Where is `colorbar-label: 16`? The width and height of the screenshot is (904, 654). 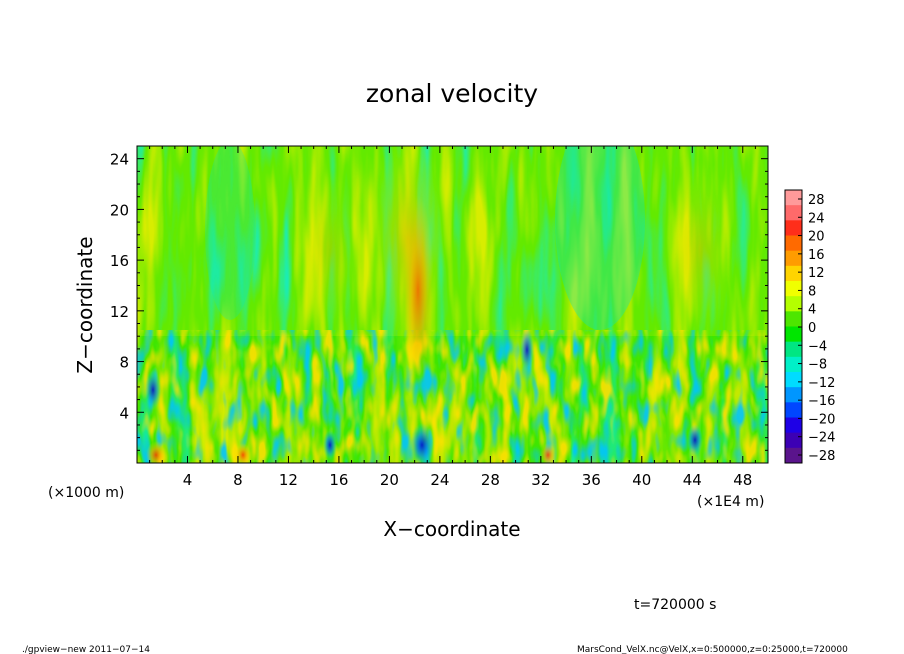
colorbar-label: 16 is located at coordinates (816, 255).